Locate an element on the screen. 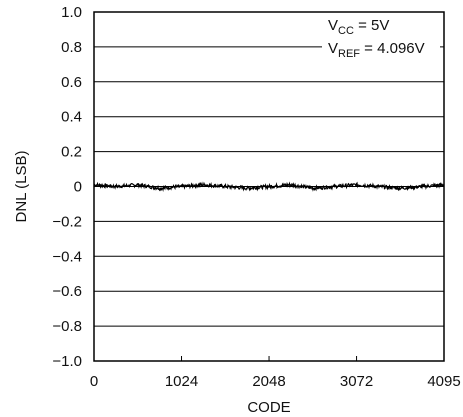 Image resolution: width=463 pixels, height=417 pixels. x-tick-label: 0 is located at coordinates (94, 381).